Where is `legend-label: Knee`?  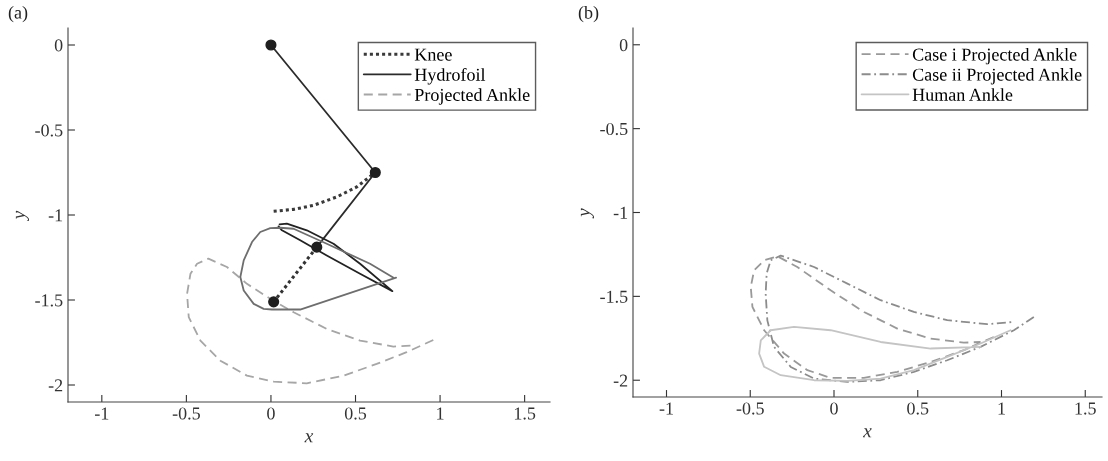
legend-label: Knee is located at coordinates (433, 54).